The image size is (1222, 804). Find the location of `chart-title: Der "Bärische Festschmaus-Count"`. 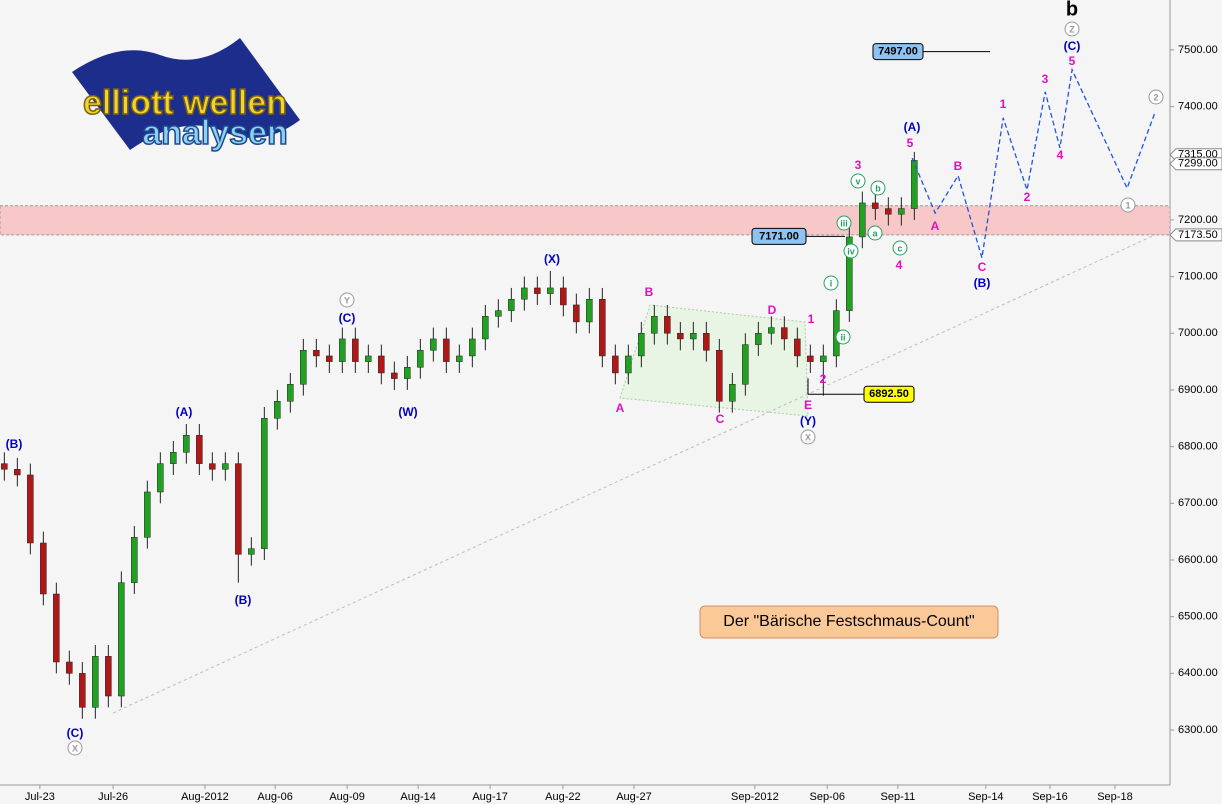

chart-title: Der "Bärische Festschmaus-Count" is located at coordinates (848, 621).